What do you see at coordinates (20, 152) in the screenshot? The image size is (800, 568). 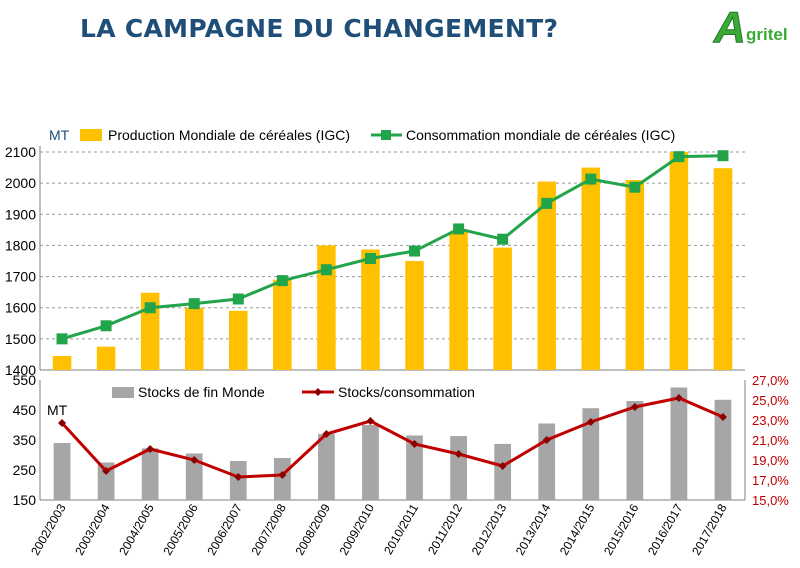 I see `top-y-tick-label: 2100` at bounding box center [20, 152].